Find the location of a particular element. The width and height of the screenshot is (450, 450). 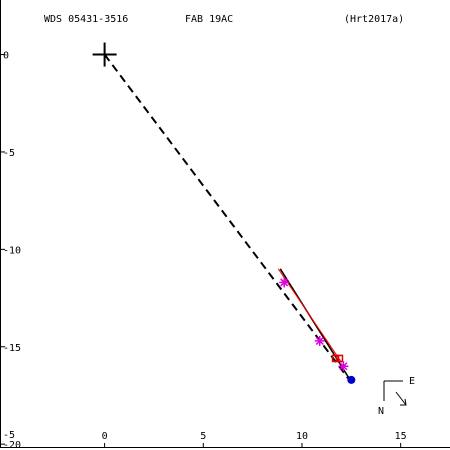

residual-line is located at coordinates (309, 315).